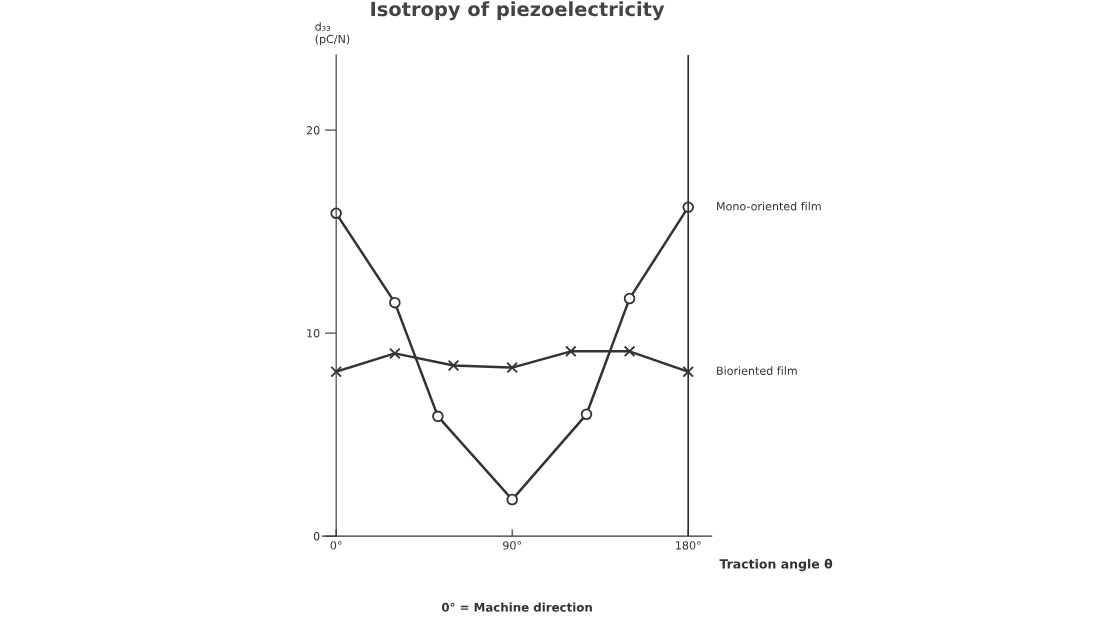 This screenshot has width=1112, height=639. Describe the element at coordinates (316, 536) in the screenshot. I see `y-tick-label: 0` at that location.